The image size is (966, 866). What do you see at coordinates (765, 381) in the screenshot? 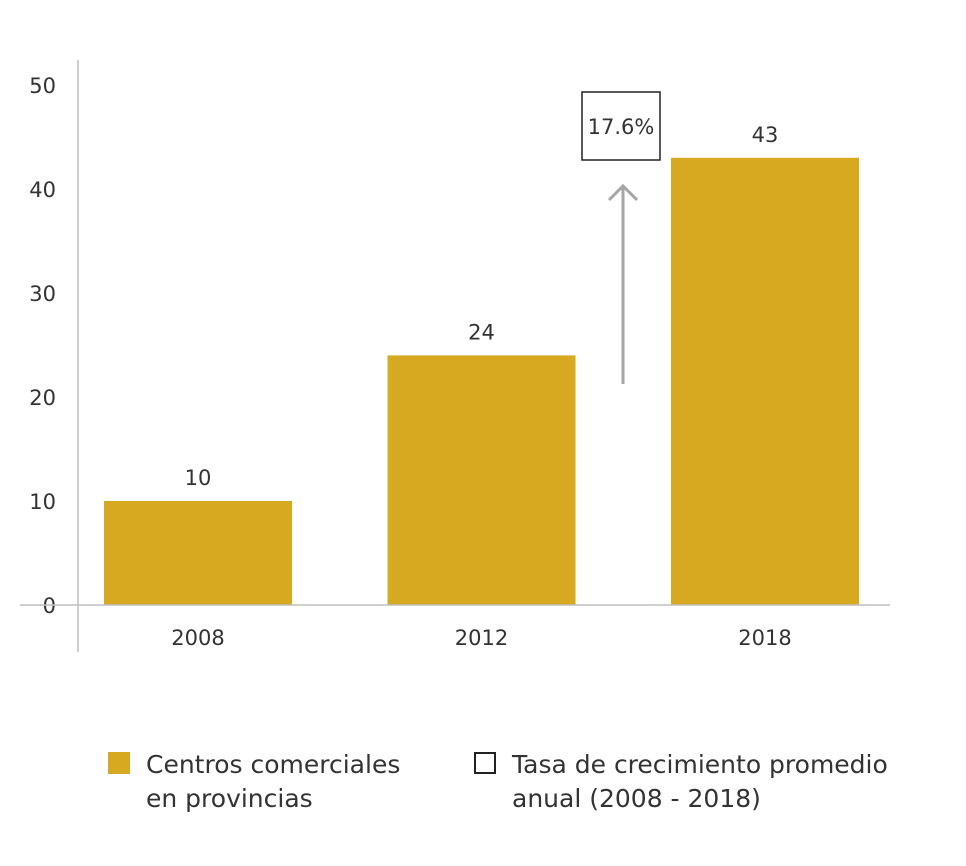
I see `bar-2018` at bounding box center [765, 381].